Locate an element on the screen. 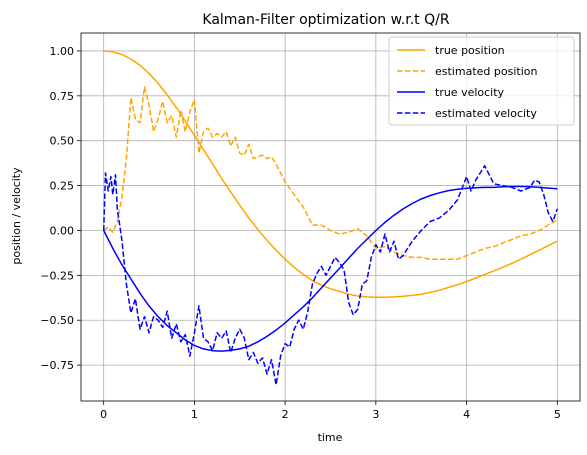  y-tick-label: 0.25 is located at coordinates (62, 186).